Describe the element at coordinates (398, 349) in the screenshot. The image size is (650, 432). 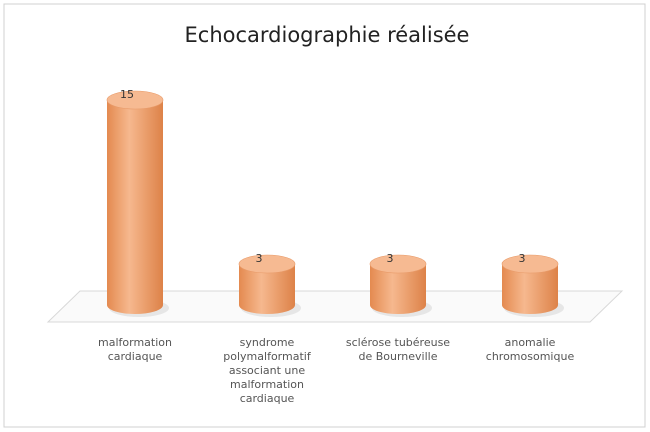
I see `x-tick-label: sclérose tubéreuse de Bourneville` at that location.